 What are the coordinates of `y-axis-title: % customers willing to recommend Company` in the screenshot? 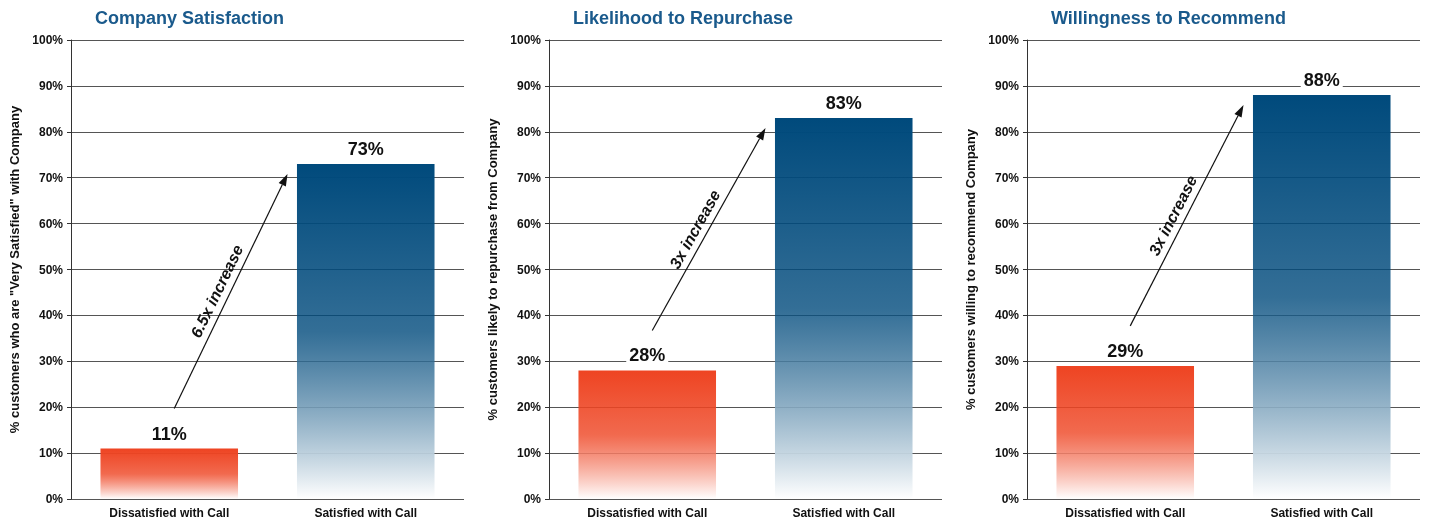 It's located at (970, 269).